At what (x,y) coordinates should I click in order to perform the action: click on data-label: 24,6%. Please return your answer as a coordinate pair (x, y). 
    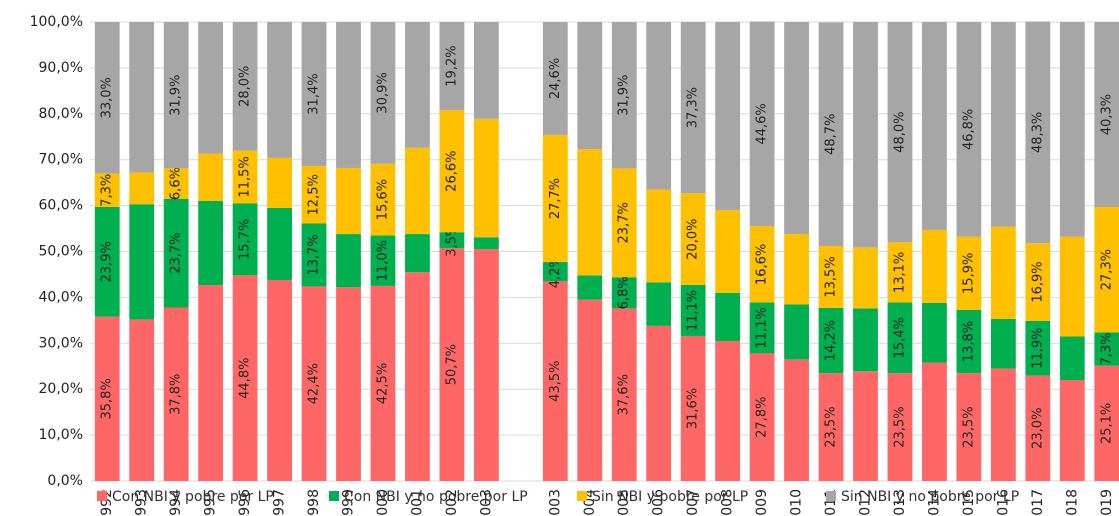
    Looking at the image, I should click on (555, 78).